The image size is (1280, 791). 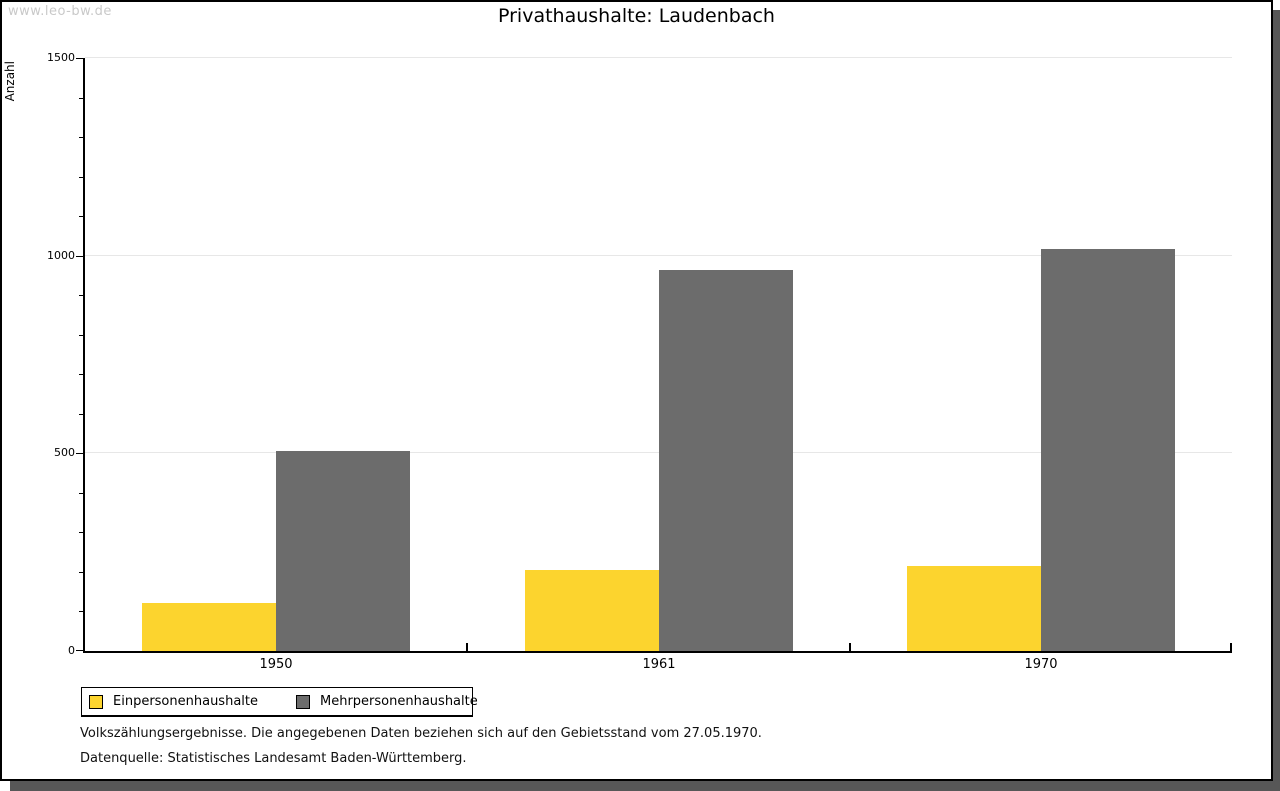 What do you see at coordinates (1041, 664) in the screenshot?
I see `x-tick-label-1970: 1970` at bounding box center [1041, 664].